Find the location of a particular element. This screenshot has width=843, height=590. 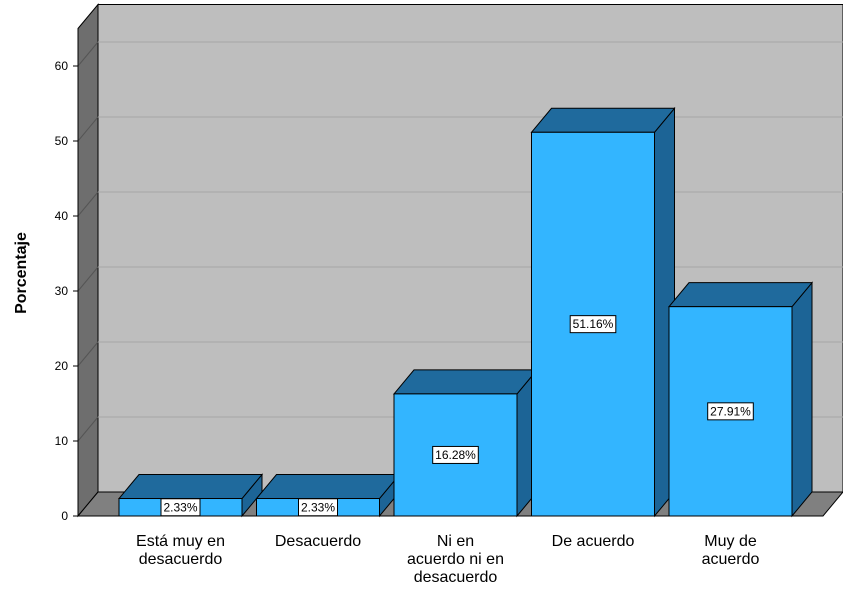

data-label: 16.28% is located at coordinates (455, 455).